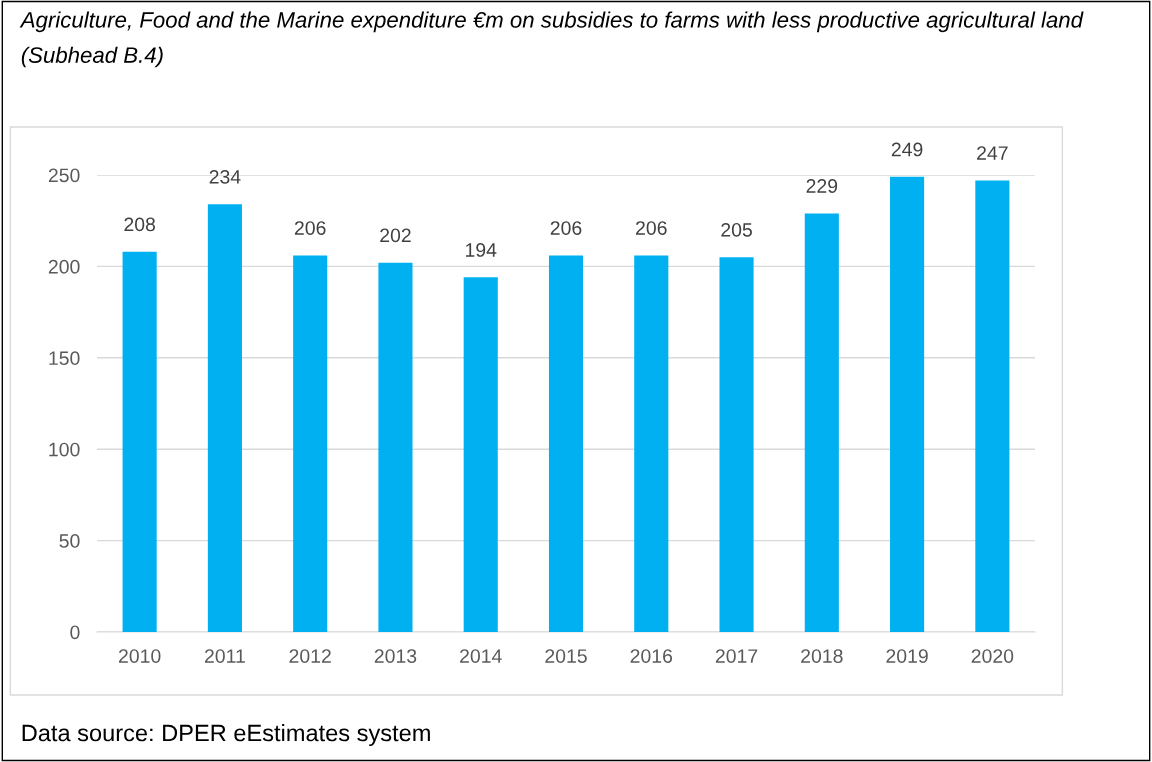  I want to click on x-tick-label: 2013, so click(395, 656).